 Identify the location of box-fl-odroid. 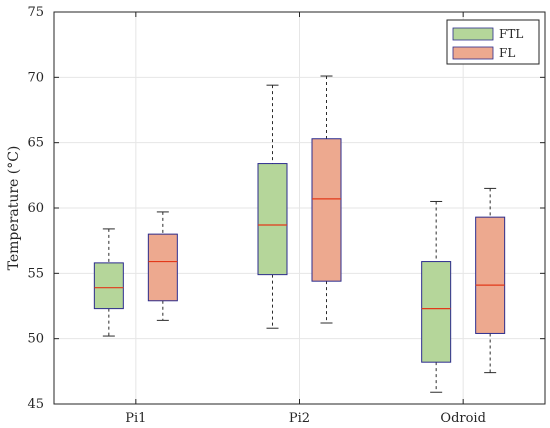
(490, 280).